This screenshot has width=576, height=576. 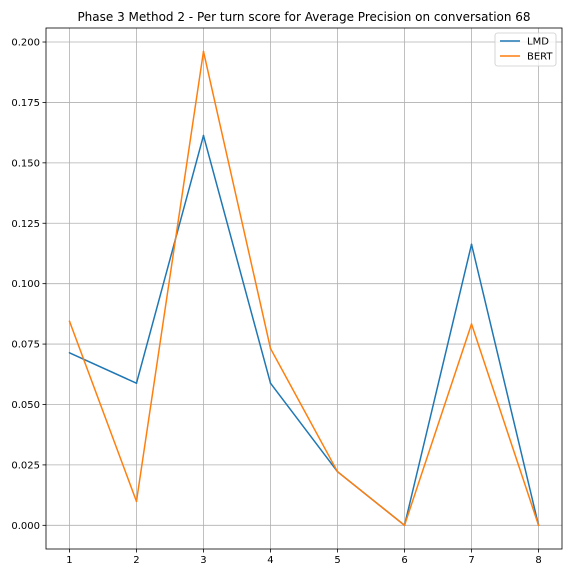 What do you see at coordinates (270, 560) in the screenshot?
I see `x-tick-label: 4` at bounding box center [270, 560].